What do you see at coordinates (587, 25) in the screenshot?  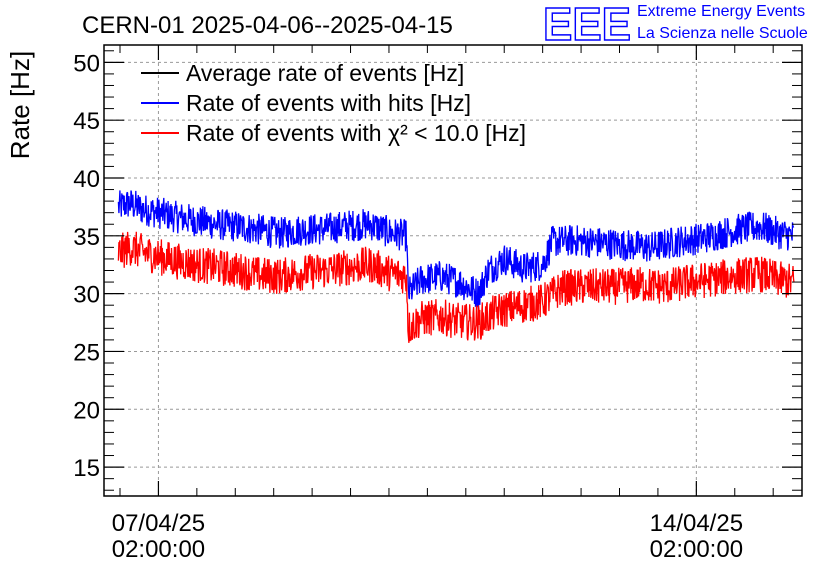 I see `eee-logo-mark: EEE` at bounding box center [587, 25].